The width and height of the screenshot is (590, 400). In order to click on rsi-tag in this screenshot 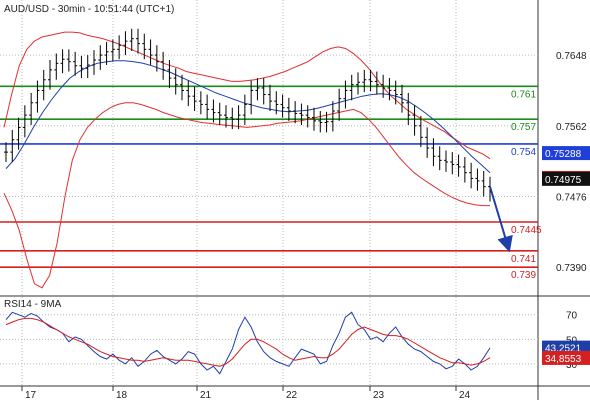, I will do `click(566, 357)`.